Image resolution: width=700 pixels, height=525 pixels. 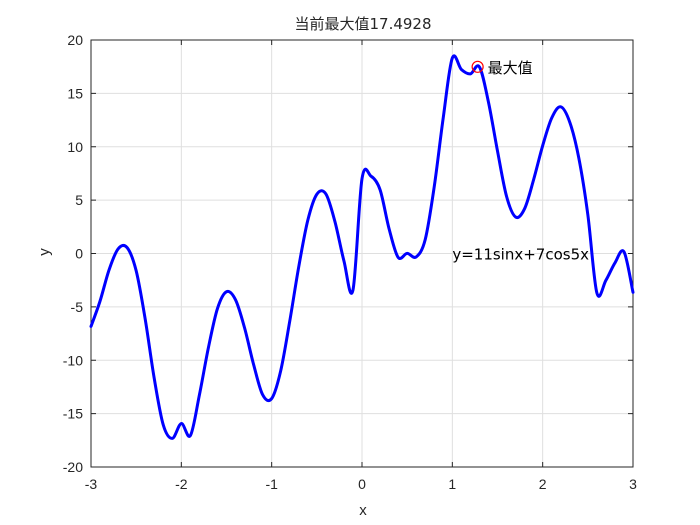 What do you see at coordinates (543, 484) in the screenshot?
I see `x-tick-label: 2` at bounding box center [543, 484].